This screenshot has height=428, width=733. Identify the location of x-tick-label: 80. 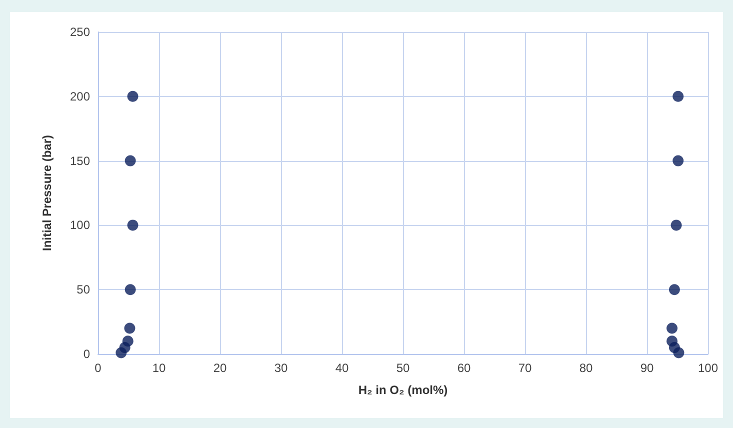
(586, 368).